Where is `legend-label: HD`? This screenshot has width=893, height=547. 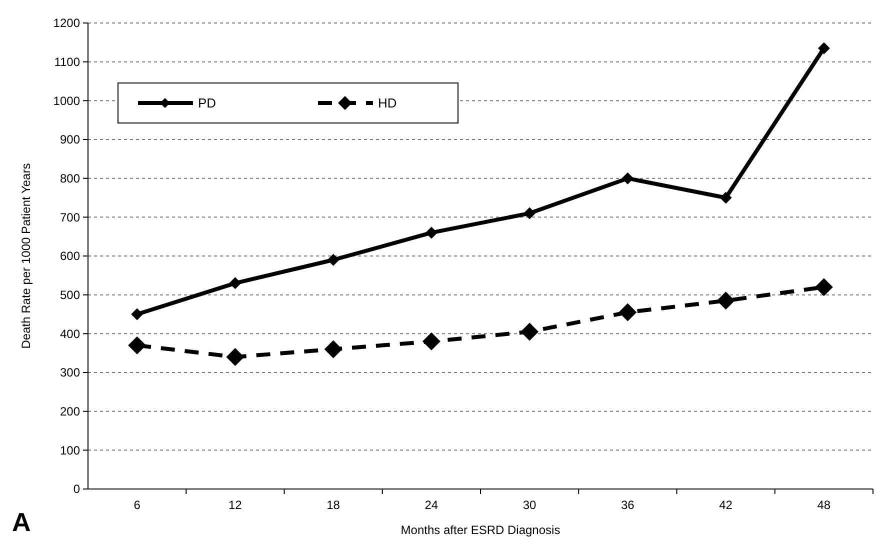 legend-label: HD is located at coordinates (387, 103).